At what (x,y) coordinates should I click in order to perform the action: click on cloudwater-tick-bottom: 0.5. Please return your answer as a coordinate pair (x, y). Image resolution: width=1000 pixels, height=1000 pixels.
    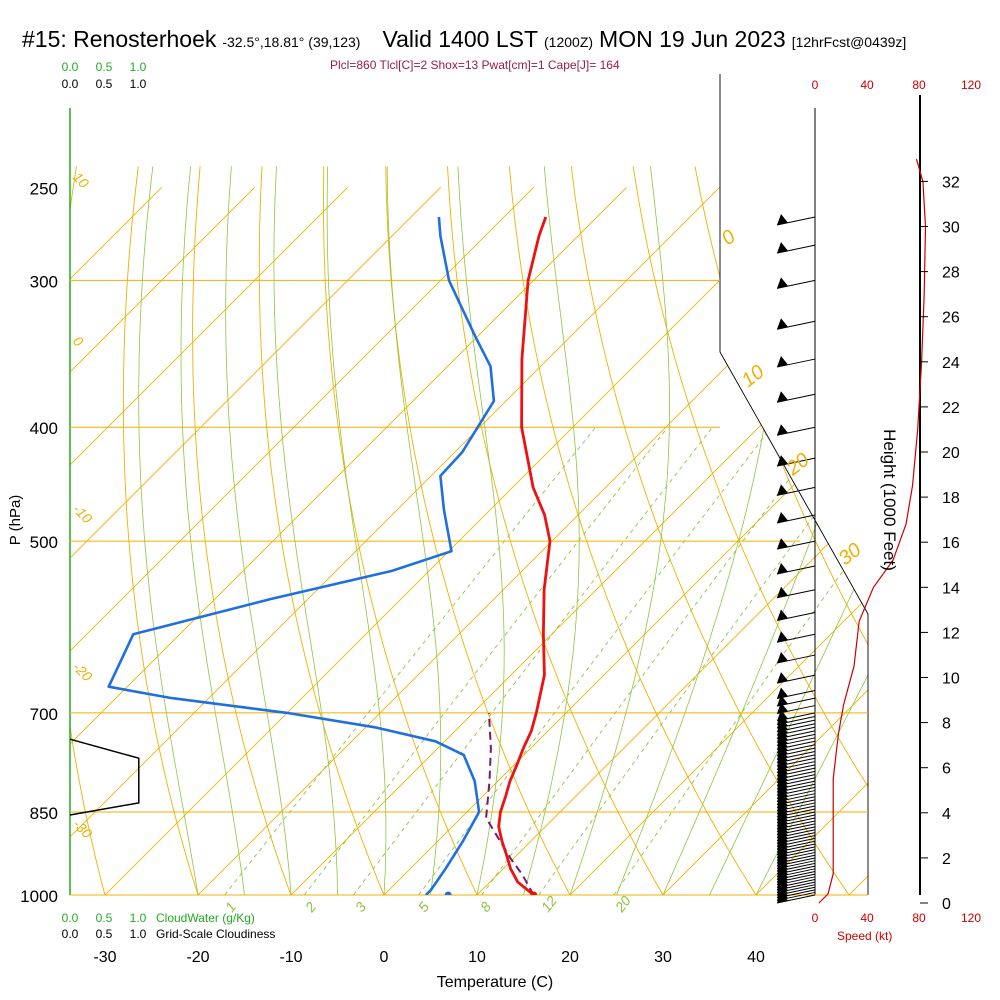
    Looking at the image, I should click on (104, 918).